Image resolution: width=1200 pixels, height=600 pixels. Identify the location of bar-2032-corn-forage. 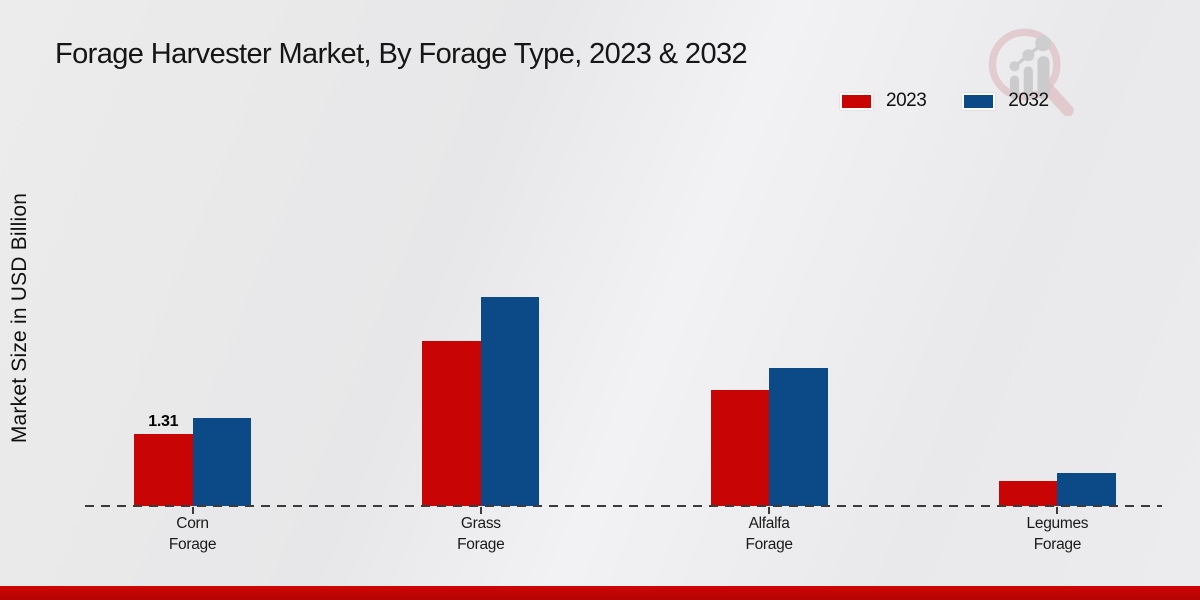
(221, 462).